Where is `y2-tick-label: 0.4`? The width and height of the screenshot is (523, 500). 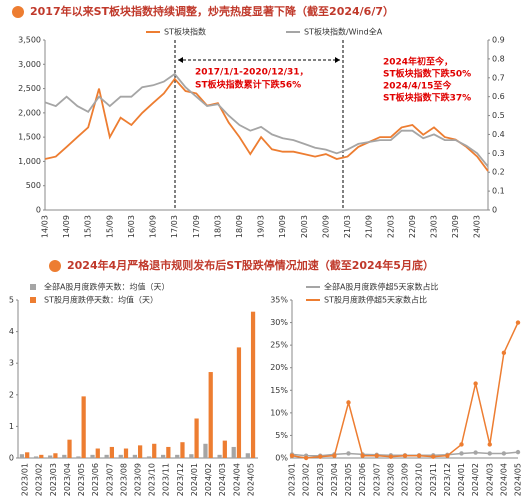
y2-tick-label: 0.4 is located at coordinates (498, 134).